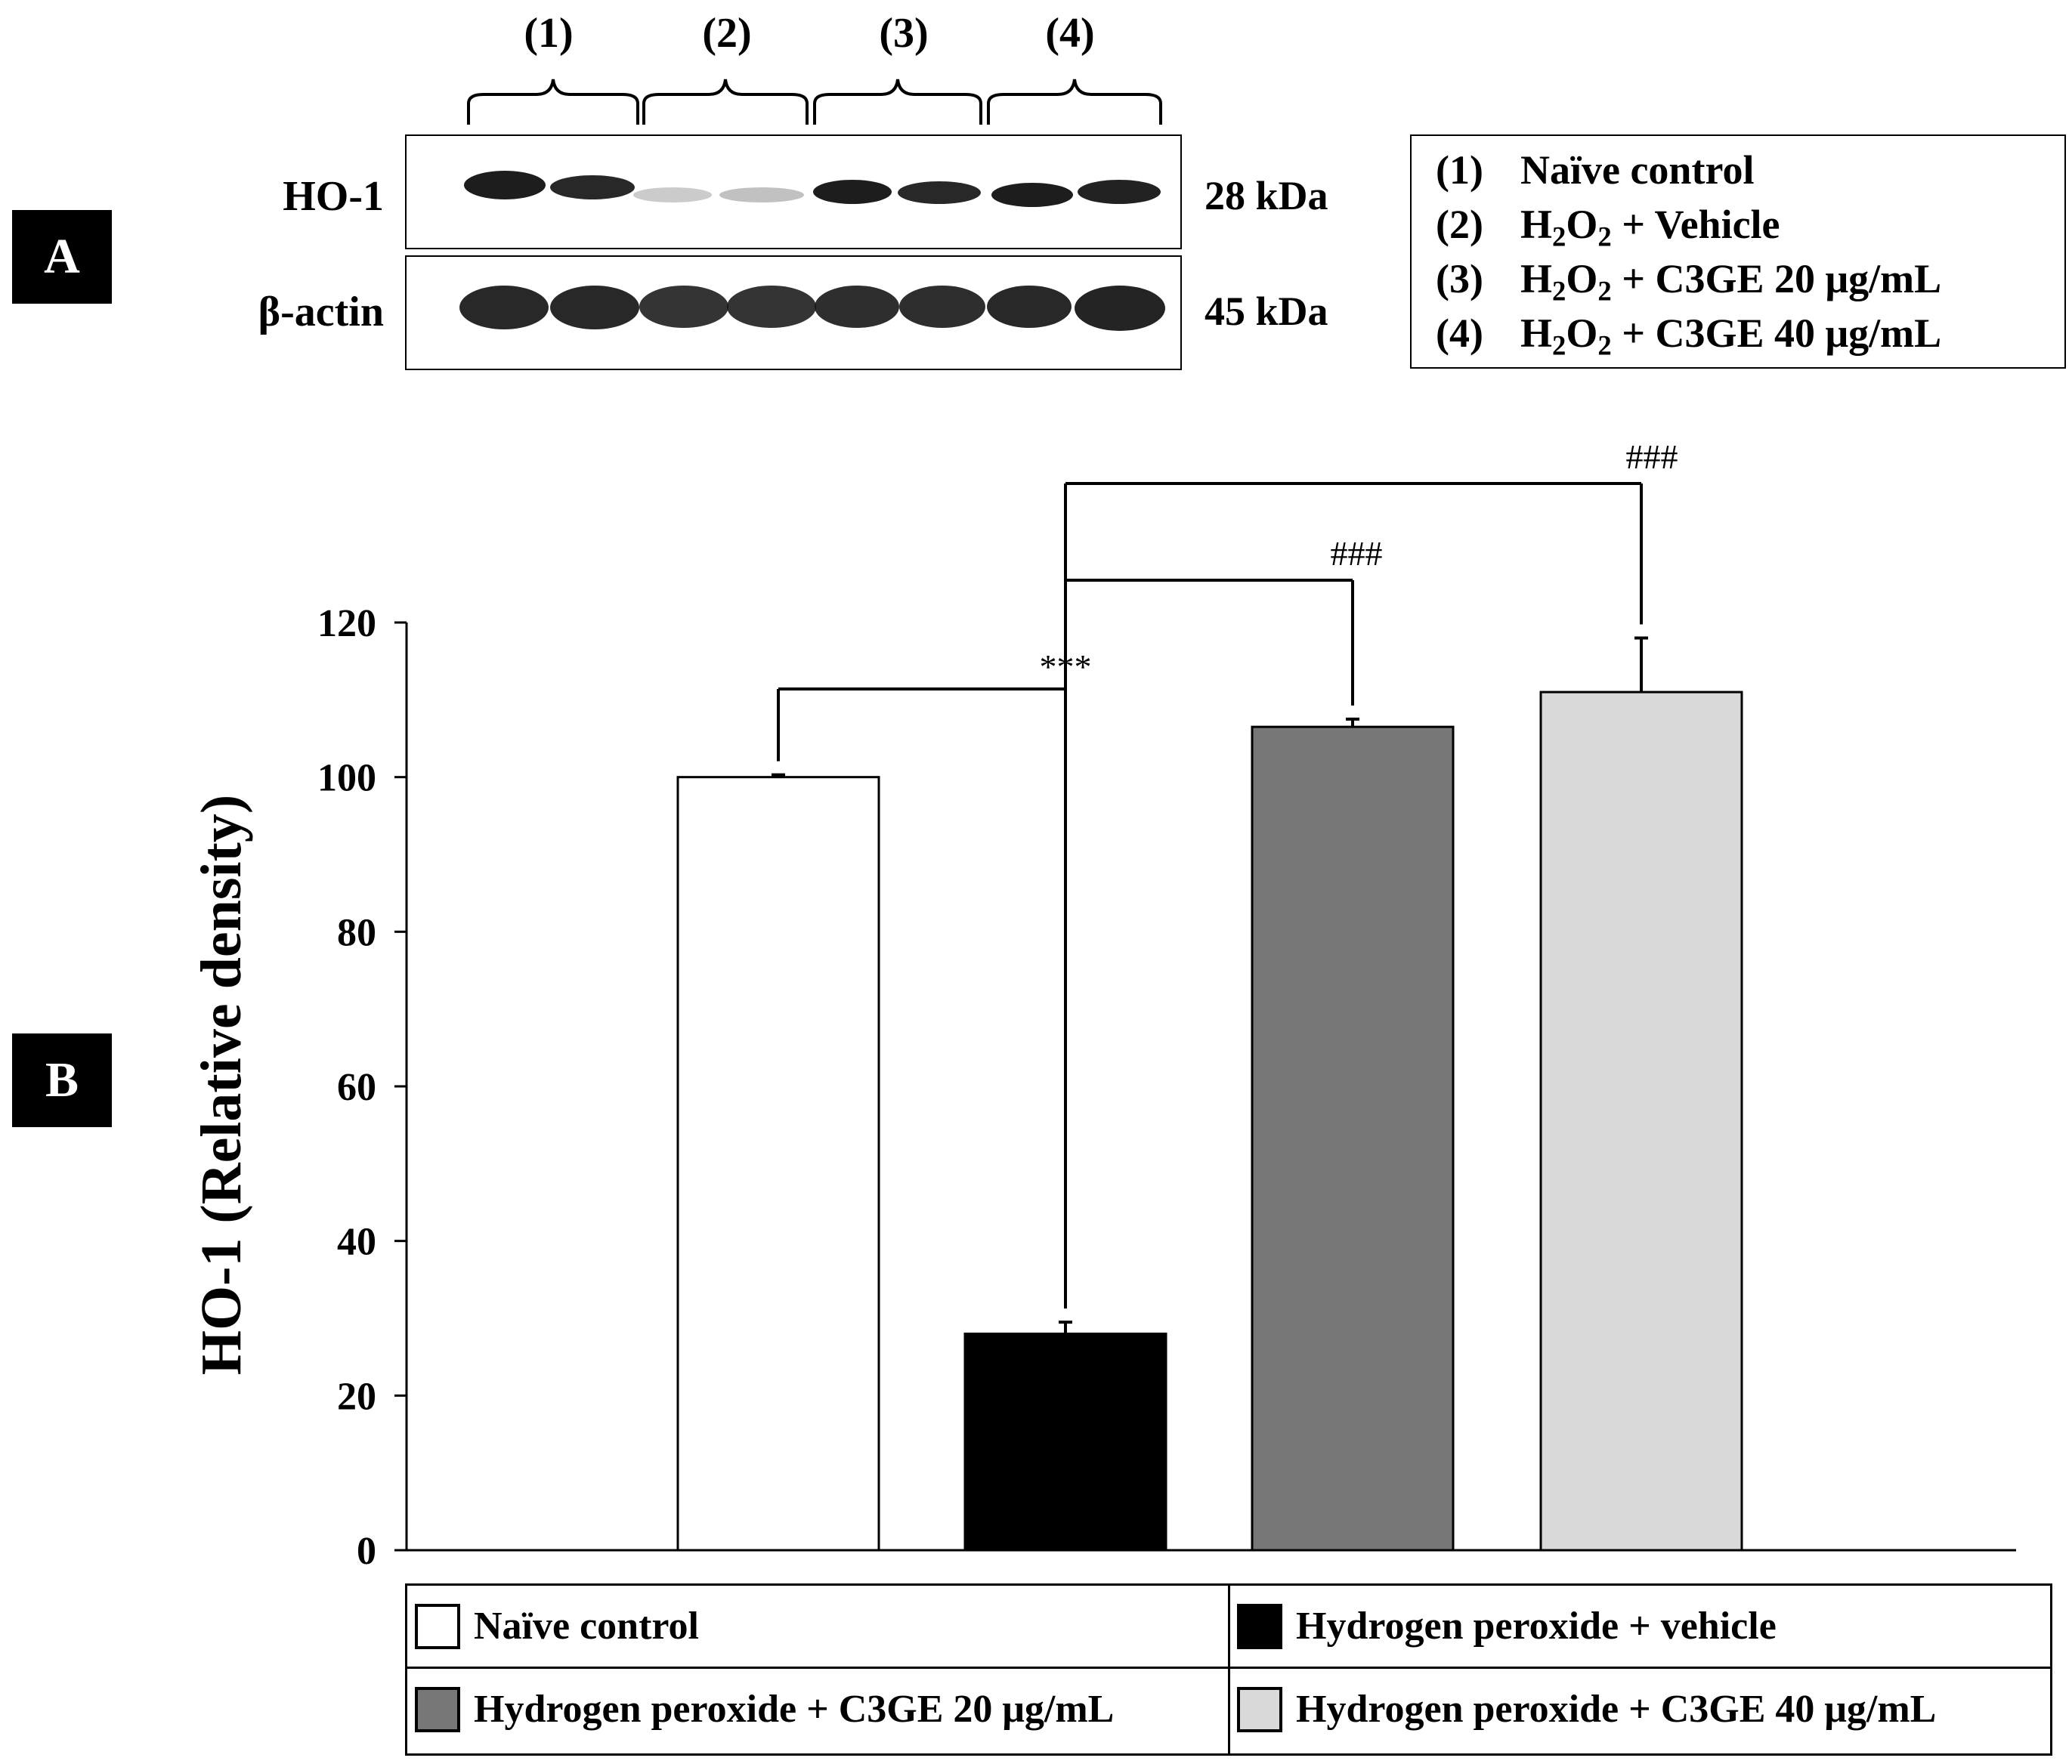 The width and height of the screenshot is (2072, 1764). What do you see at coordinates (321, 312) in the screenshot?
I see `blot-label-actin: β-actin` at bounding box center [321, 312].